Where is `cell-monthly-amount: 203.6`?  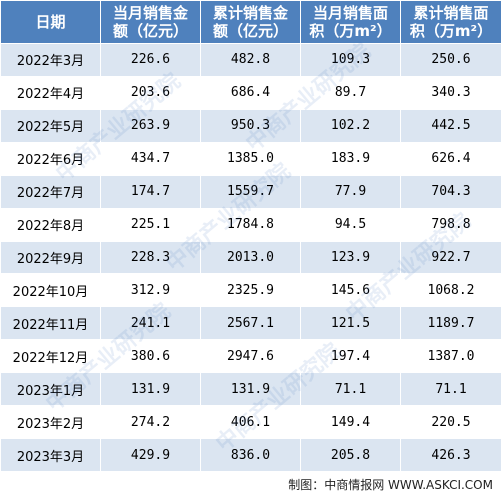 cell-monthly-amount: 203.6 is located at coordinates (150, 92).